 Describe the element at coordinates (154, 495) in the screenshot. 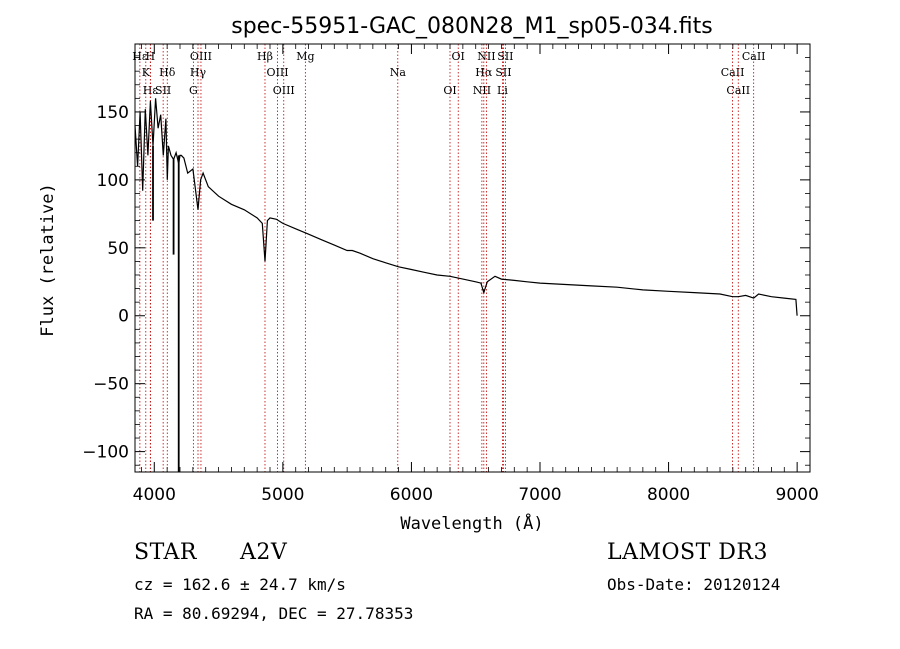

I see `x-tick-label: 4000` at that location.